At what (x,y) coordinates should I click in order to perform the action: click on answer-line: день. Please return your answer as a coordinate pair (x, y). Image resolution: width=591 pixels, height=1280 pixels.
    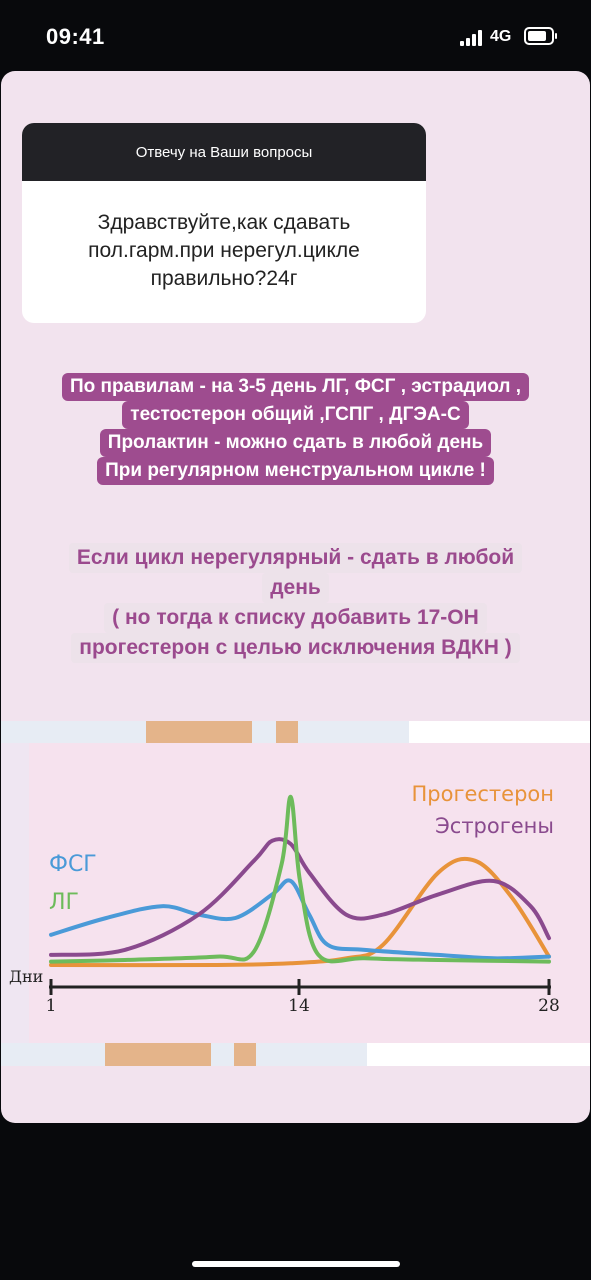
    Looking at the image, I should click on (295, 588).